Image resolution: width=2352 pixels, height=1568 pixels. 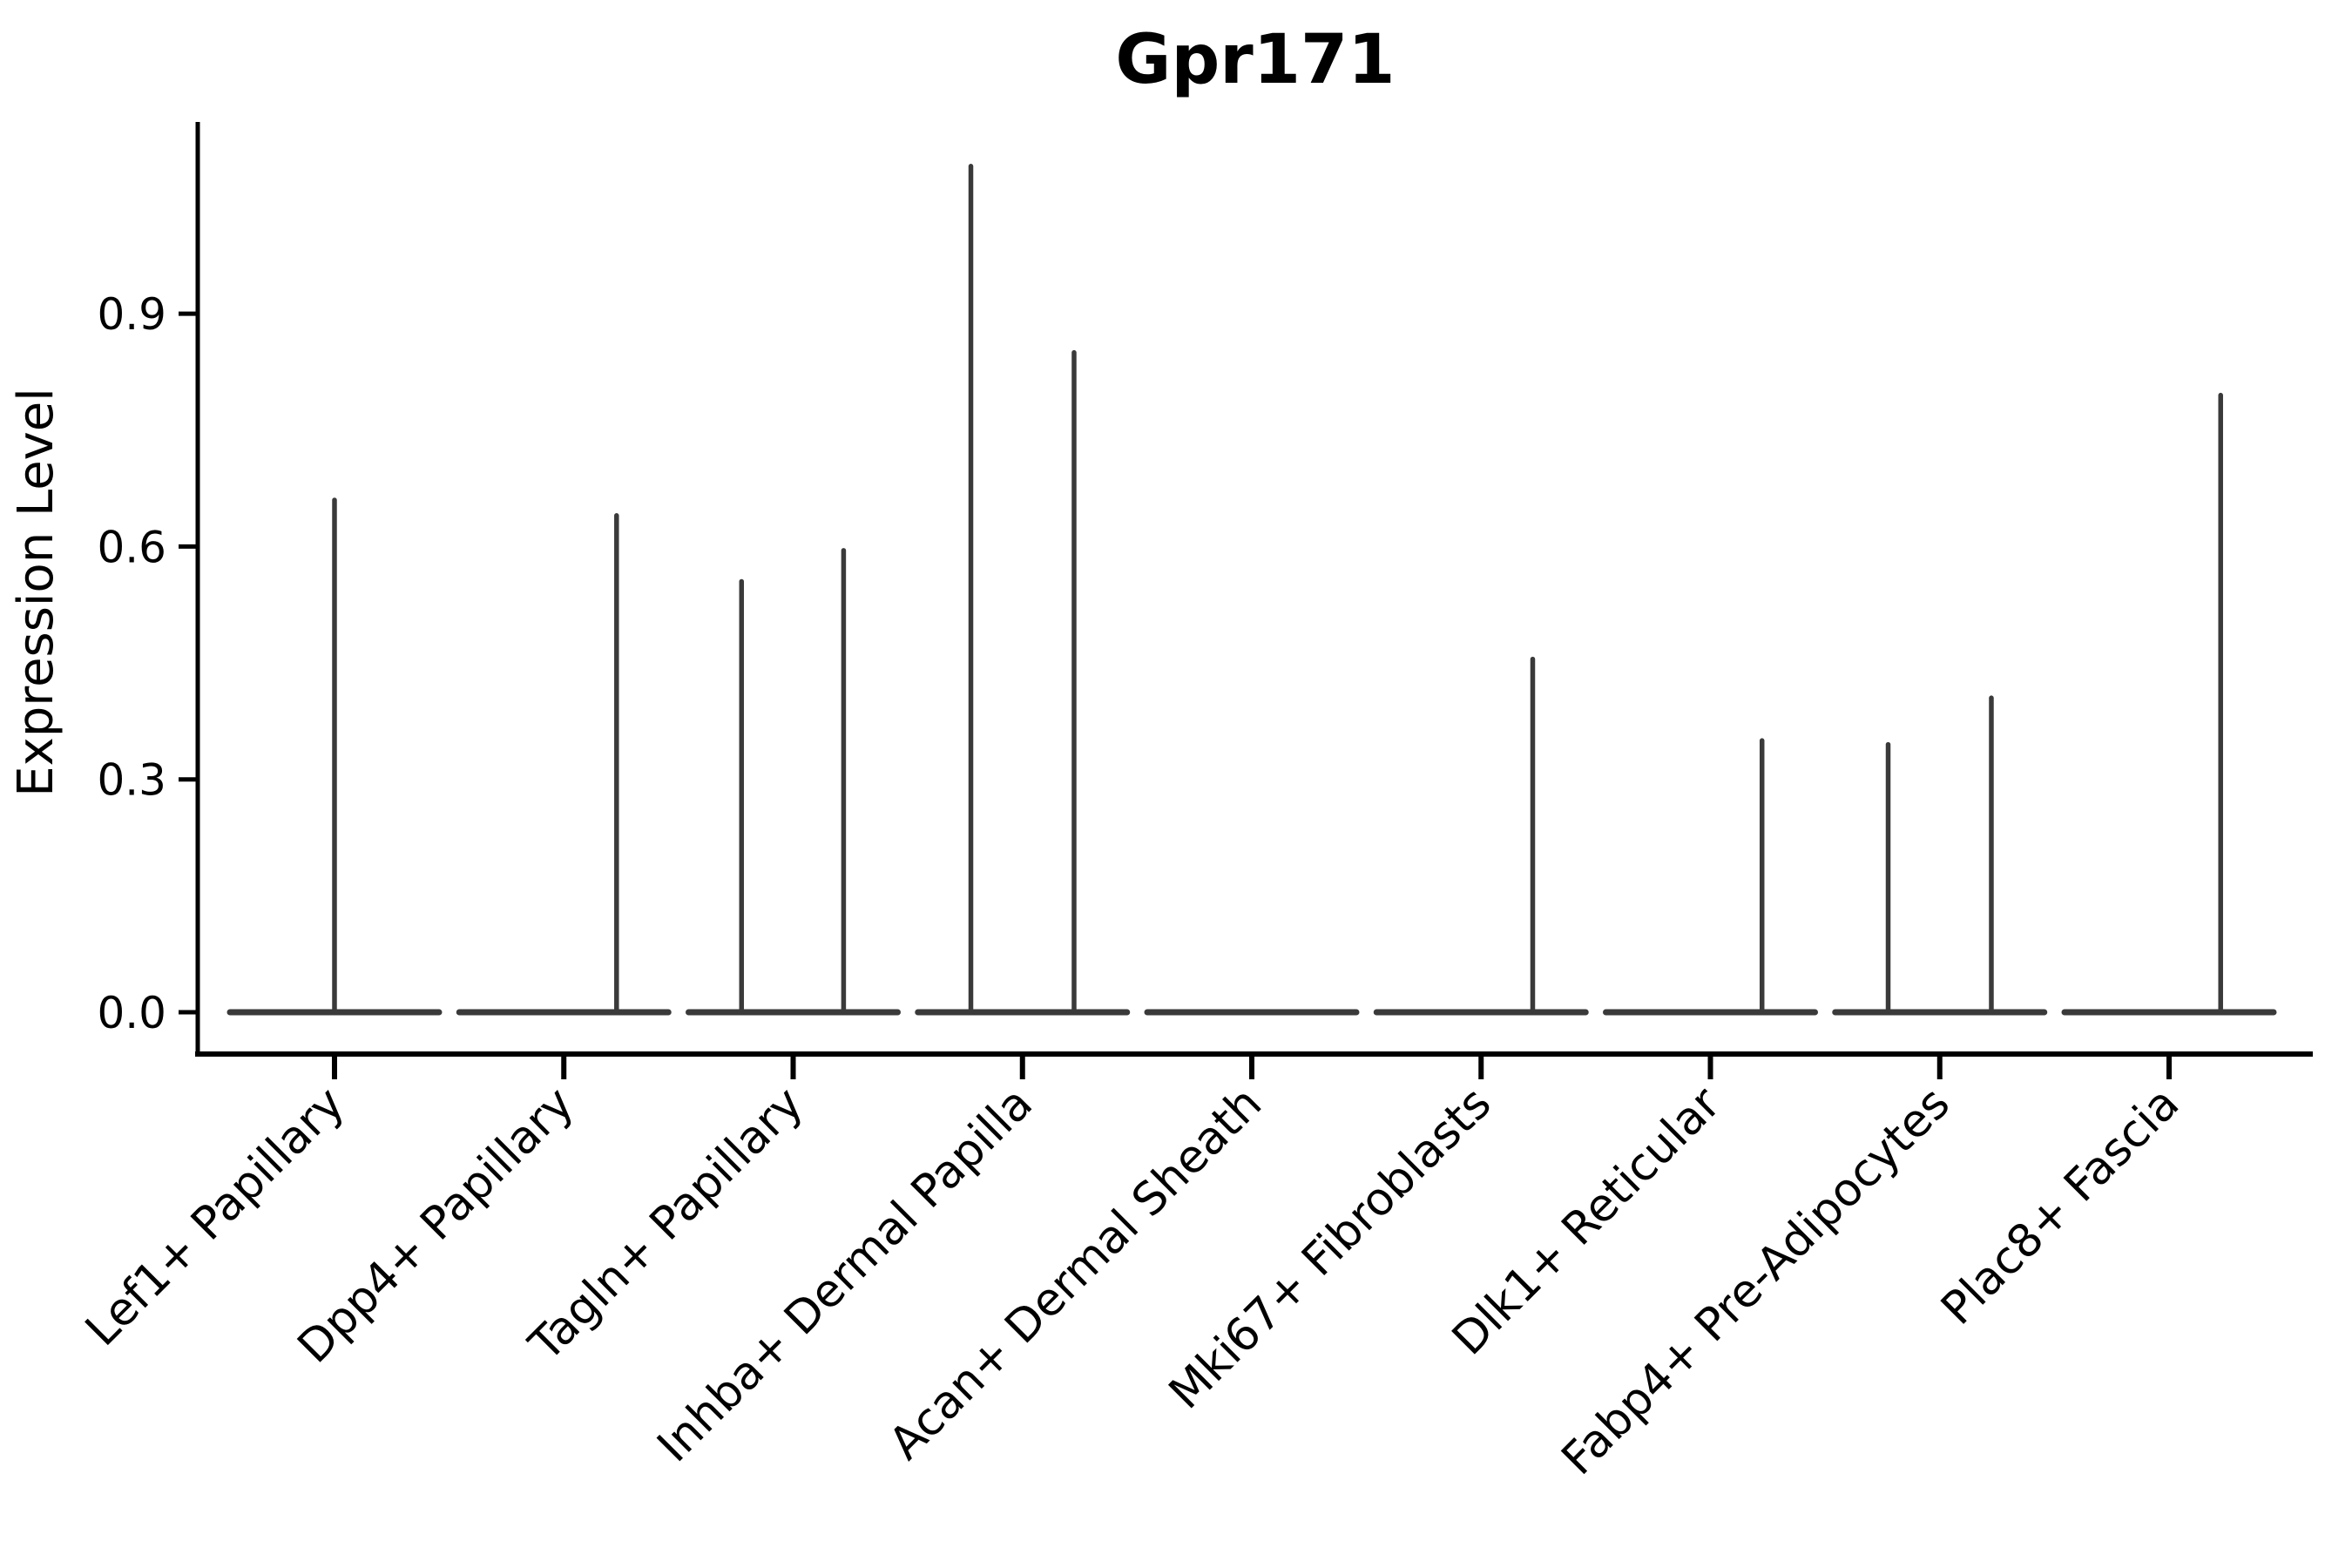 I want to click on chart-title: Gpr171, so click(x=1255, y=60).